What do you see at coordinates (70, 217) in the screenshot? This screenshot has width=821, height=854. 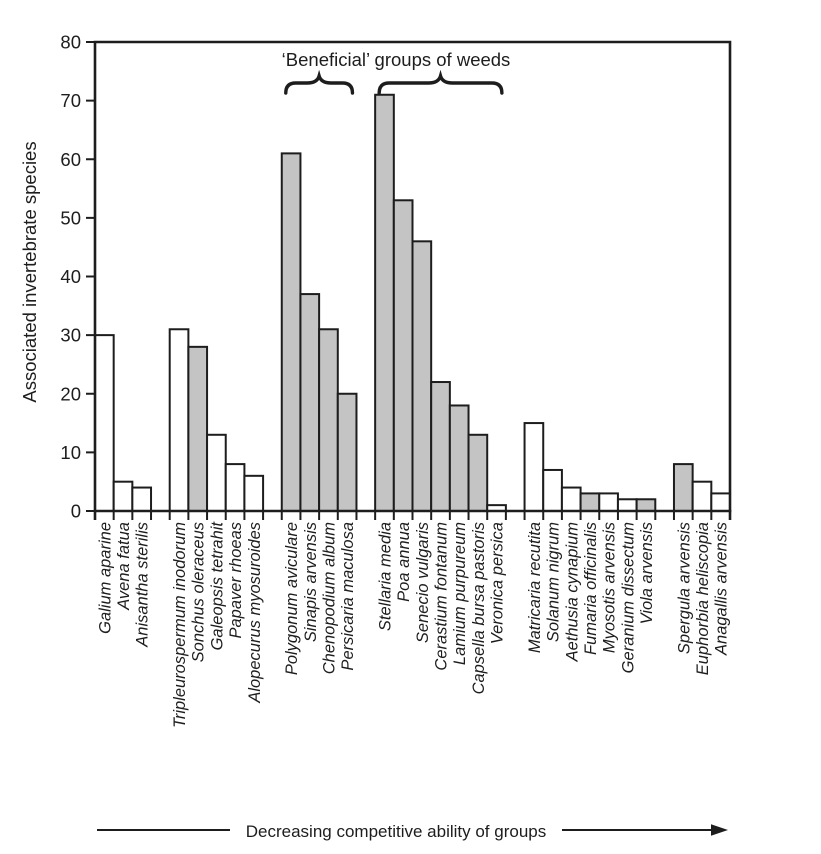 I see `y-tick-label: 50` at bounding box center [70, 217].